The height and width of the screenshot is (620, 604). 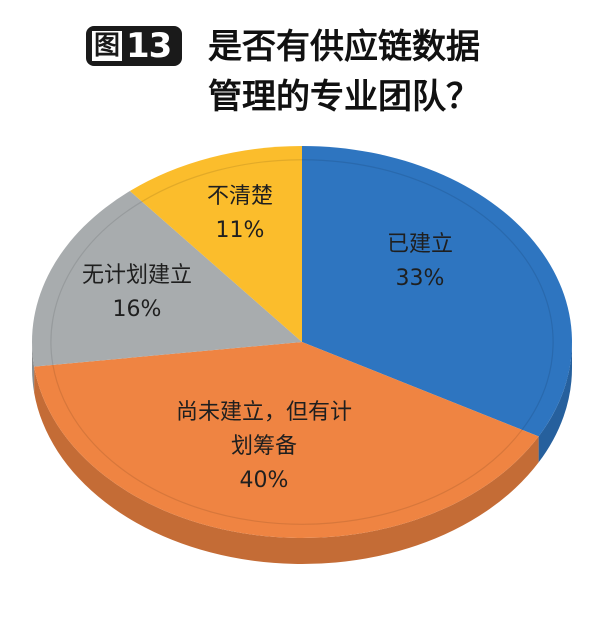 I want to click on label-name: 已建立, so click(x=420, y=244).